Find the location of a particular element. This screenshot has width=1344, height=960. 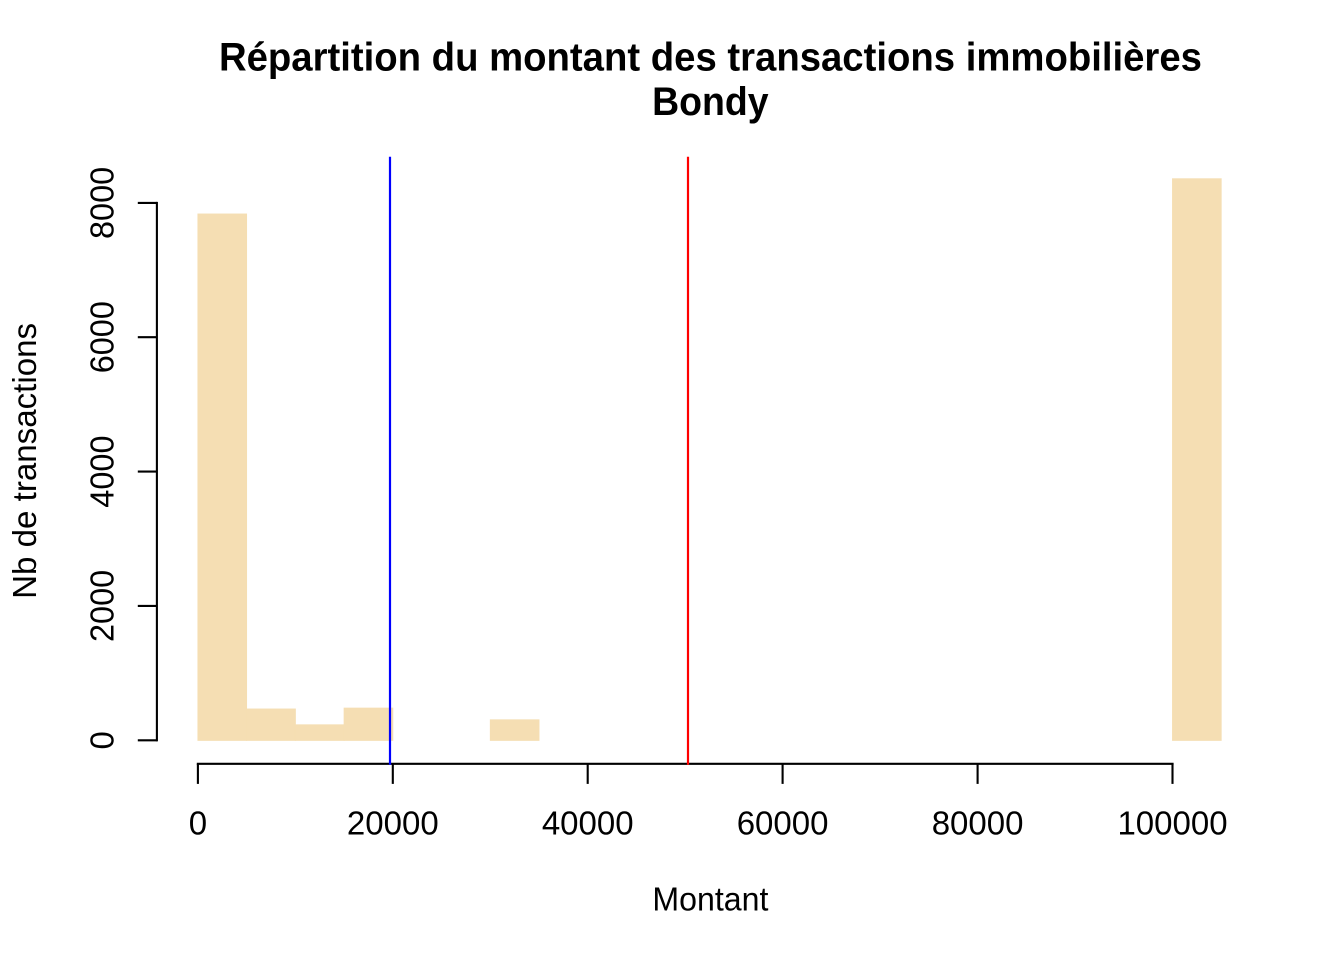

svg-text: 6000 is located at coordinates (102, 337).